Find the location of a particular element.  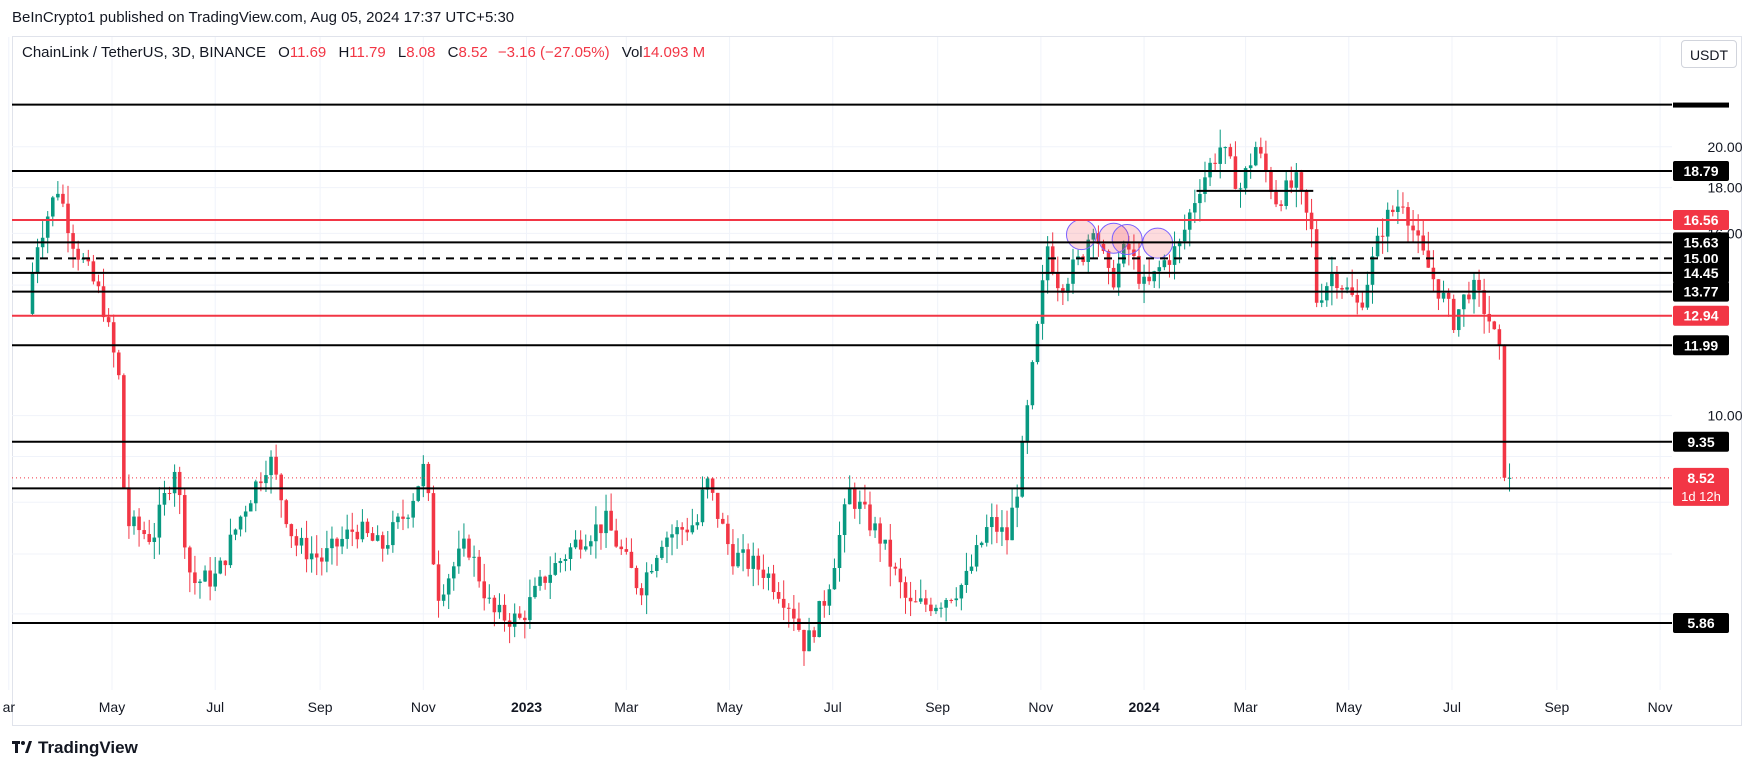

last-price-badge is located at coordinates (1701, 486).